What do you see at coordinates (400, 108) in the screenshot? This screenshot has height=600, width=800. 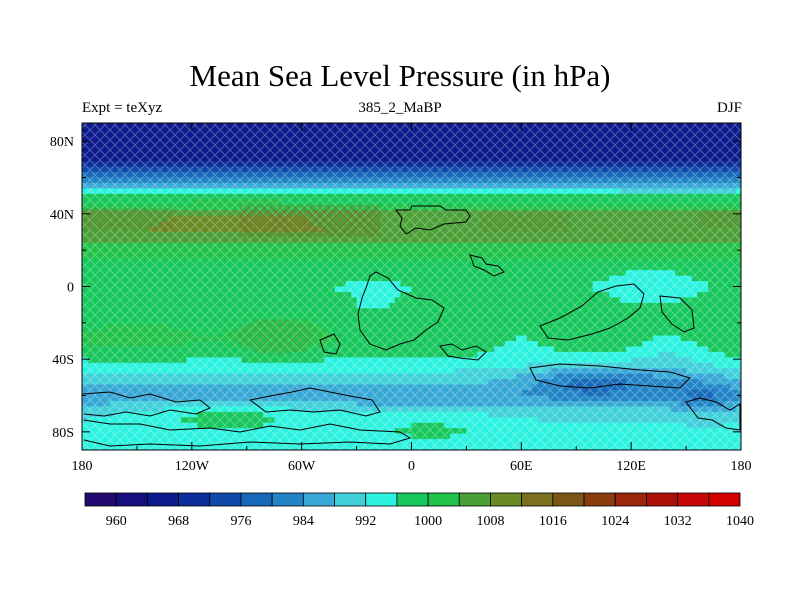 I see `period-label: 385_2_MaBP` at bounding box center [400, 108].